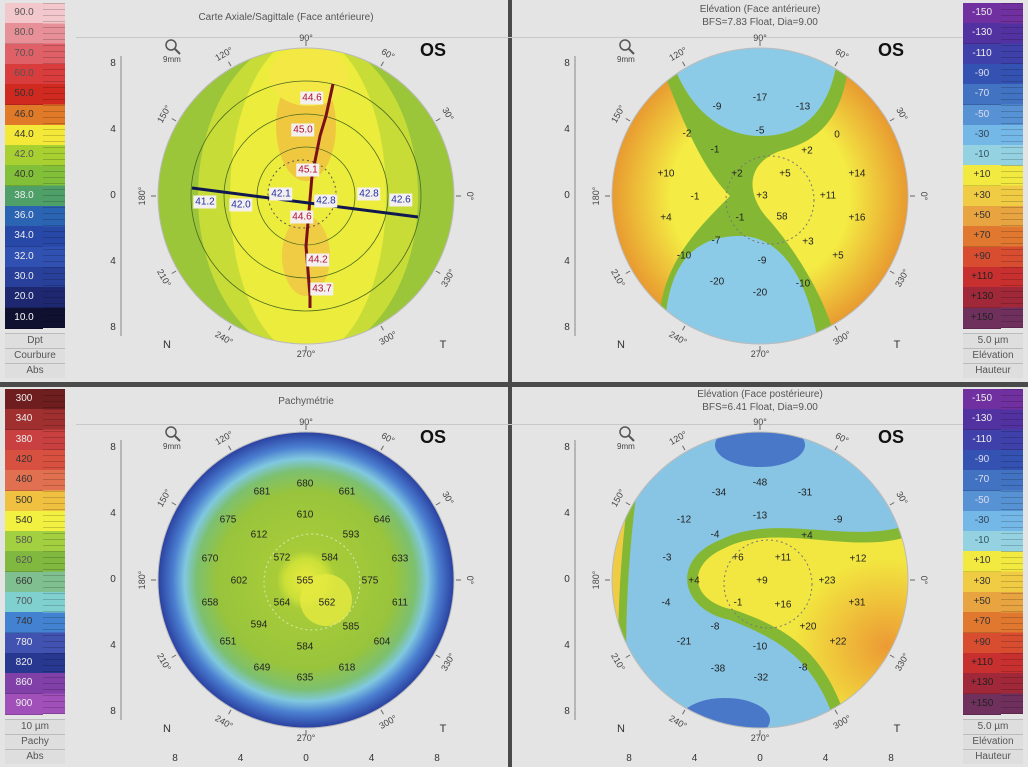 The height and width of the screenshot is (767, 1028). I want to click on map-value: +3, so click(762, 196).